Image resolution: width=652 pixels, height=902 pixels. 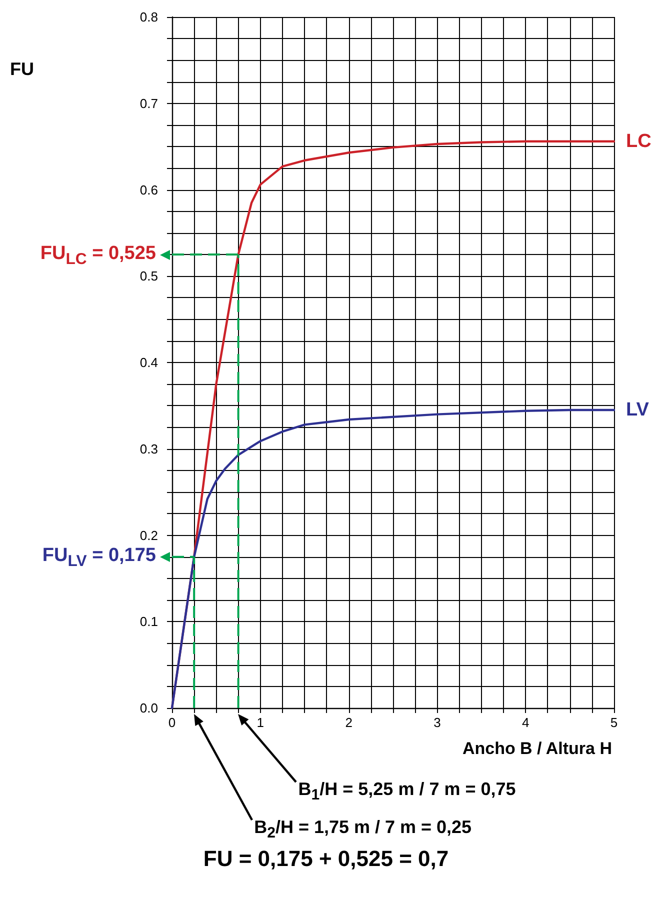 I want to click on y-tick-label: 0.7, so click(x=149, y=103).